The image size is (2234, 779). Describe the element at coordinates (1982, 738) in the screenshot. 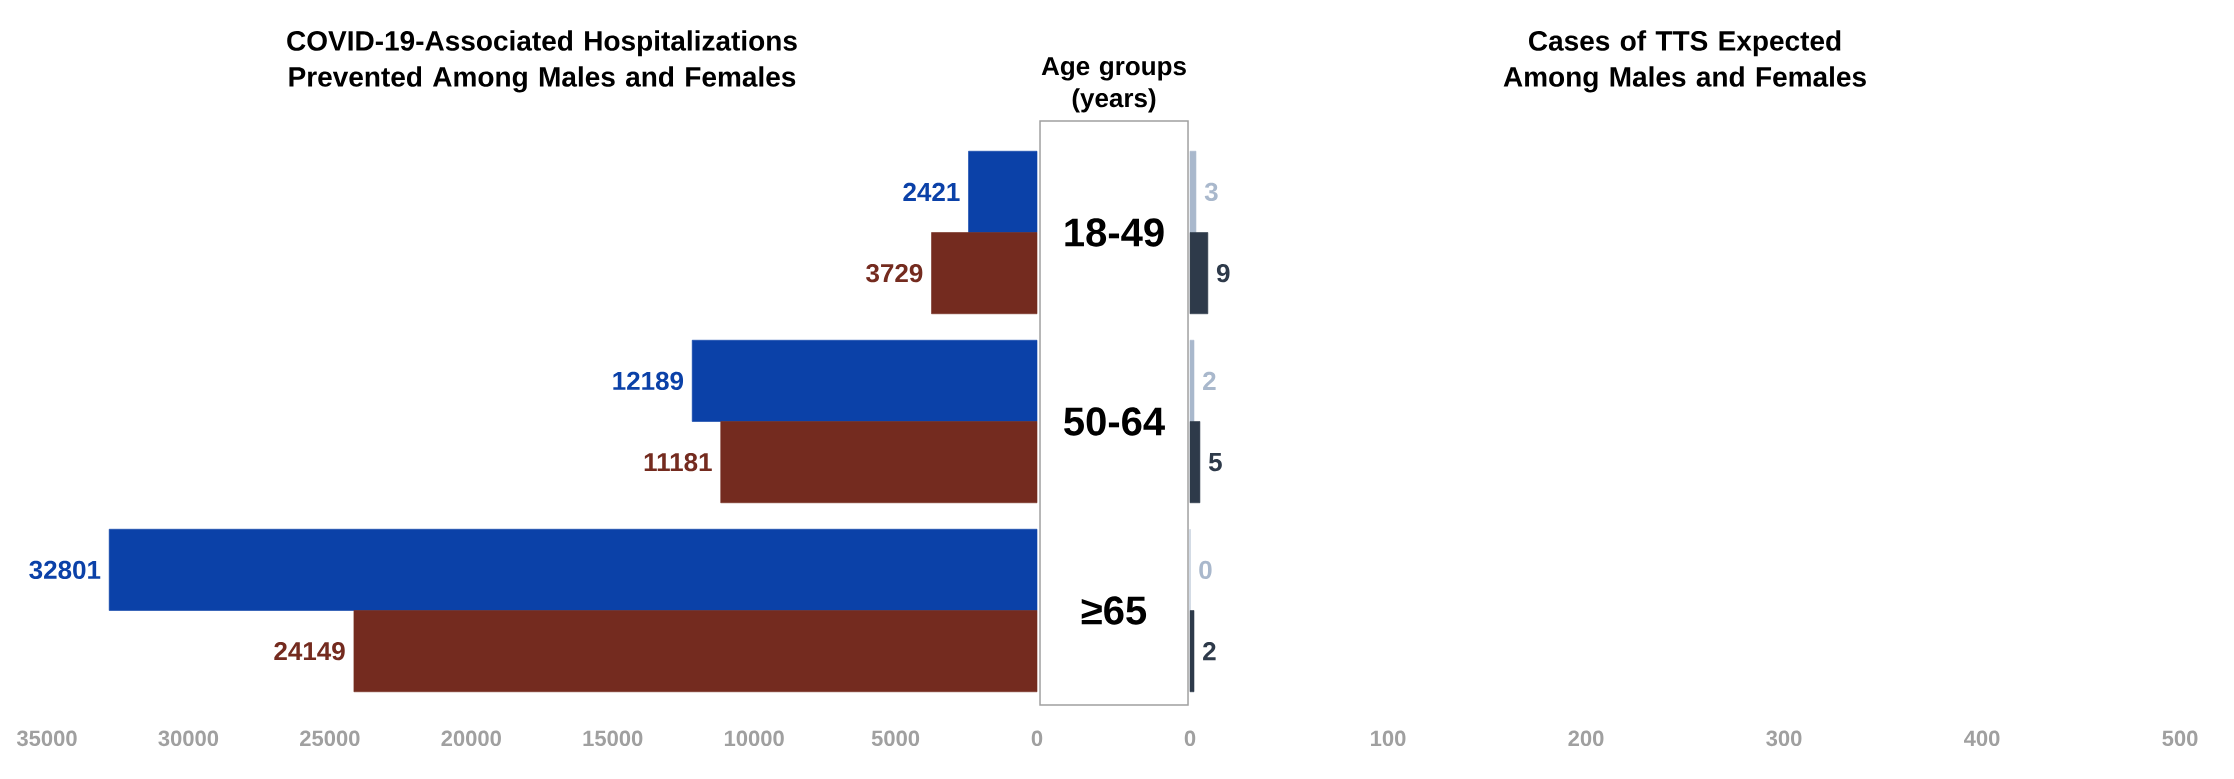

I see `x-tick-label: 400` at that location.